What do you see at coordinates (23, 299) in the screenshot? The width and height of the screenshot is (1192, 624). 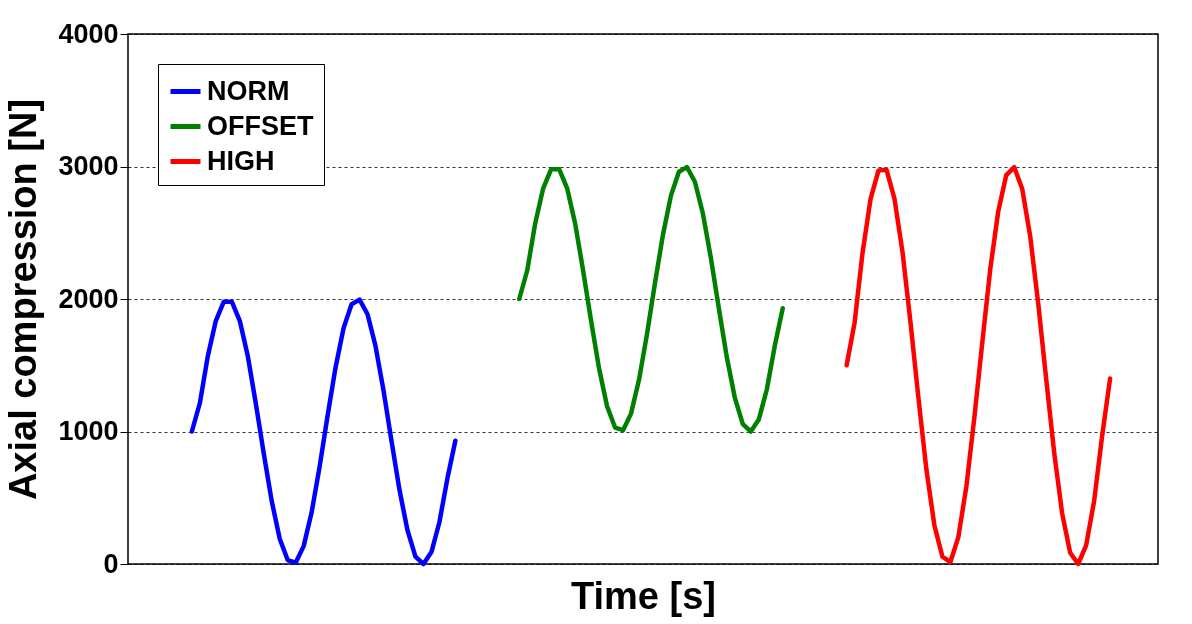 I see `y-axis-title: Axial compression [N]` at bounding box center [23, 299].